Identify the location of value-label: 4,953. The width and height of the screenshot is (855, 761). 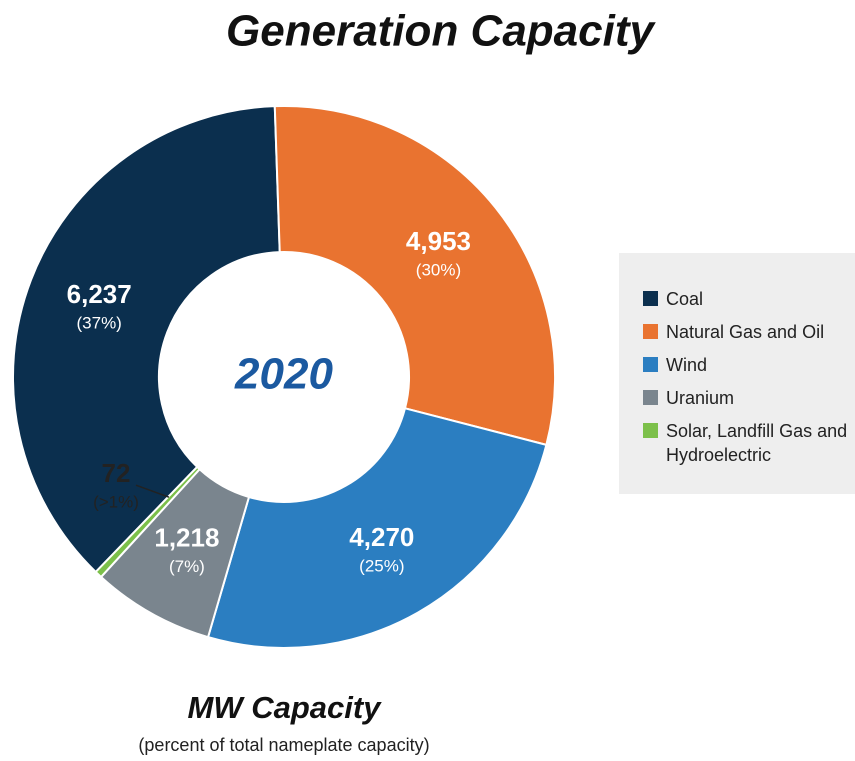
(438, 241).